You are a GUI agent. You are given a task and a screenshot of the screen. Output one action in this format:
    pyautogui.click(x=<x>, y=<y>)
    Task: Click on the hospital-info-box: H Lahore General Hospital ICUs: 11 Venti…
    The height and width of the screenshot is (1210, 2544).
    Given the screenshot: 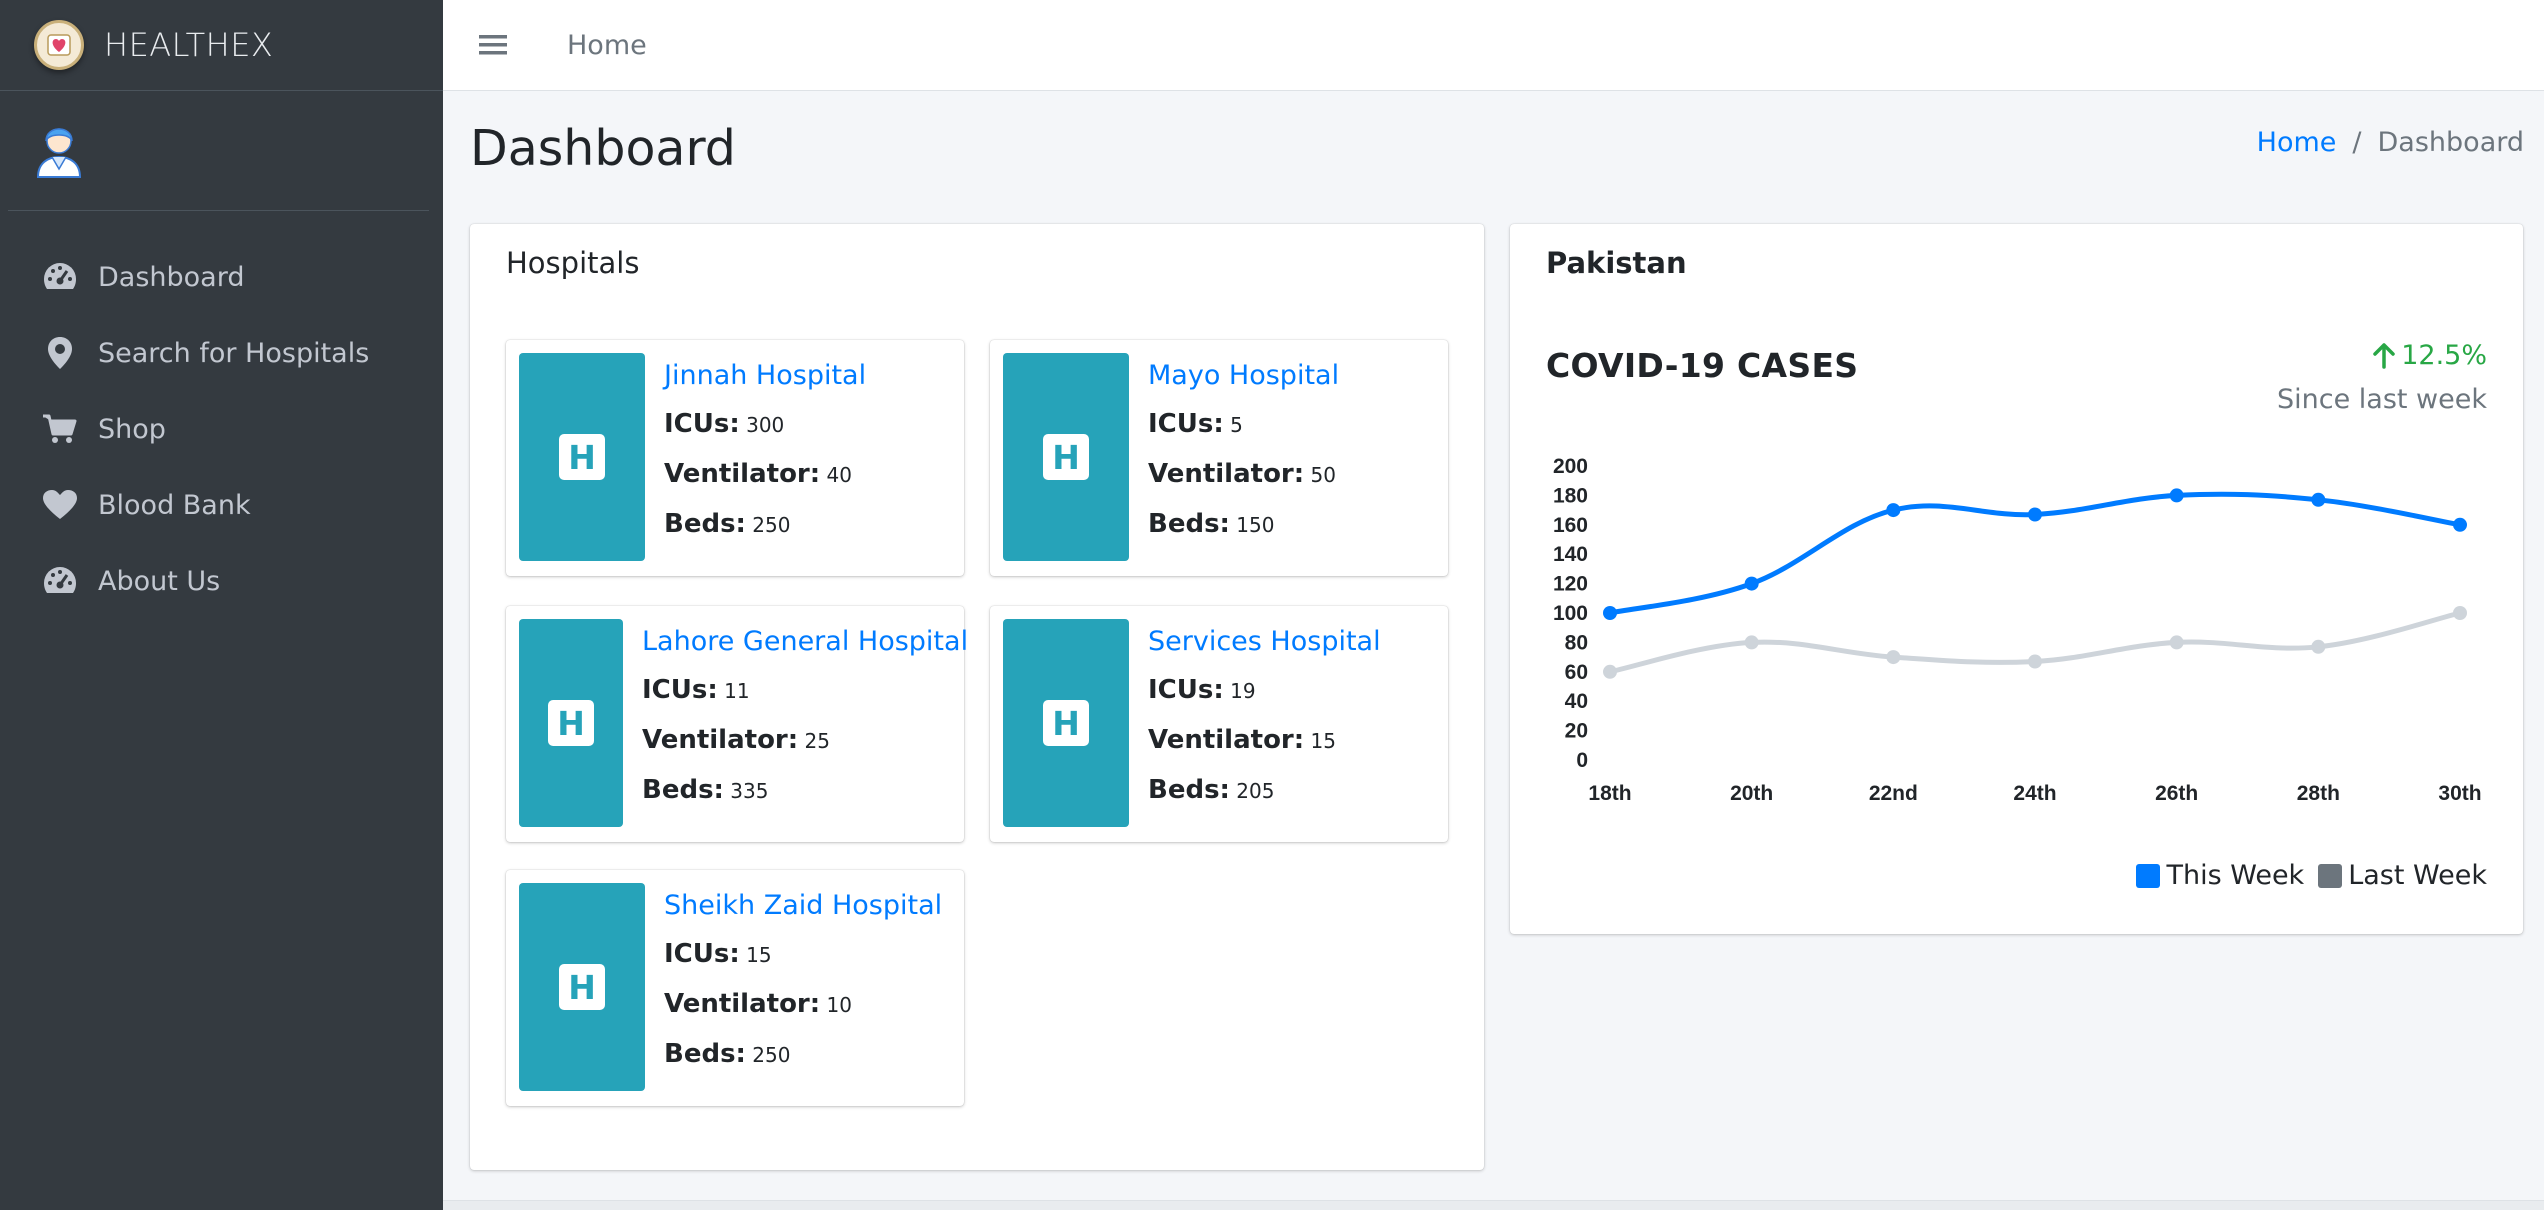 What is the action you would take?
    pyautogui.click(x=737, y=724)
    